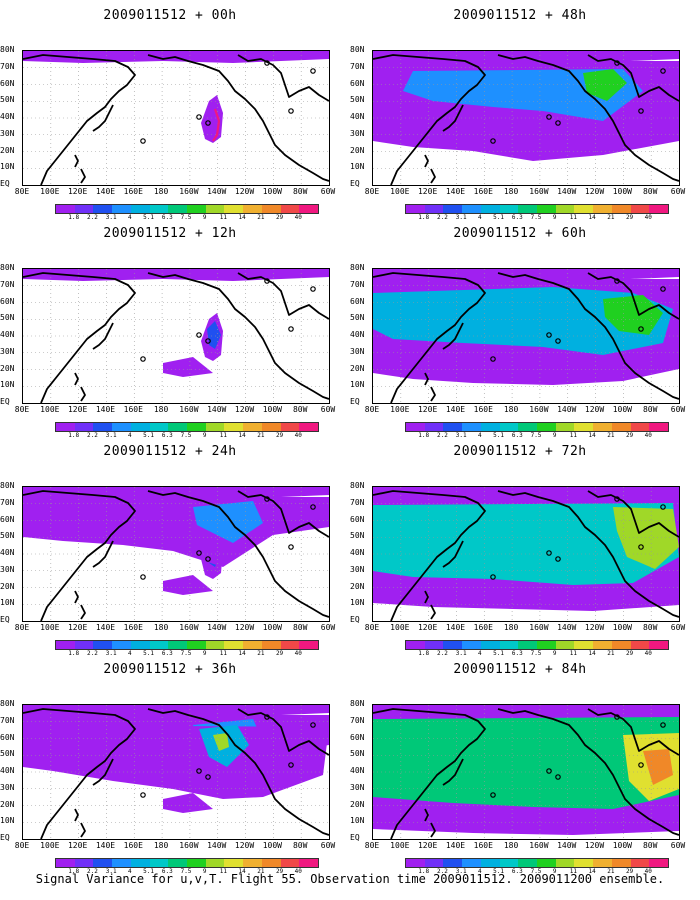  I want to click on colorbar-tick: 1.8, so click(424, 653).